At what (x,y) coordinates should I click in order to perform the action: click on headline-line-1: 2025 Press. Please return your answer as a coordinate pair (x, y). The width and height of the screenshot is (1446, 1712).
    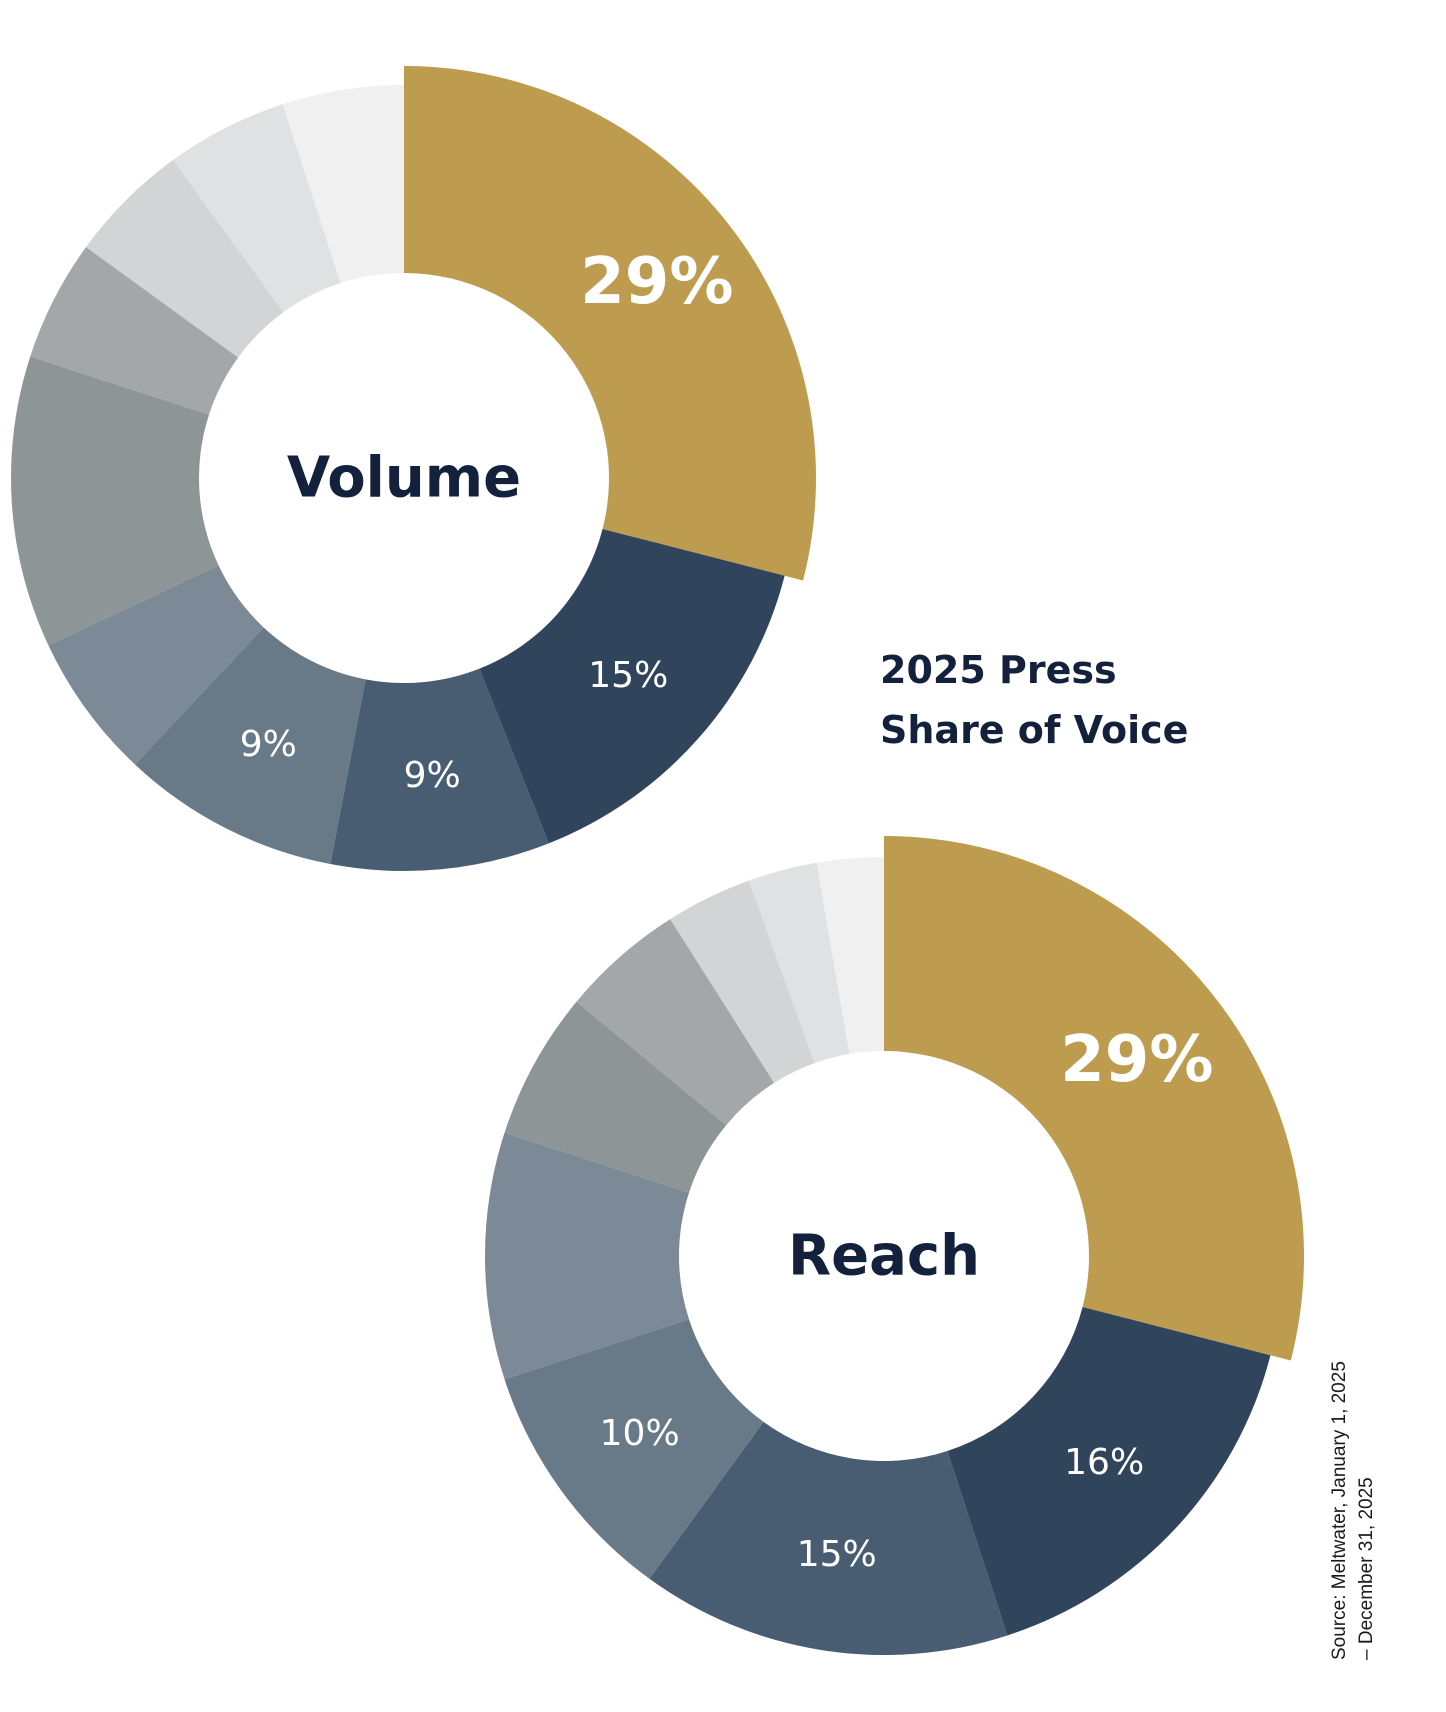
    Looking at the image, I should click on (998, 670).